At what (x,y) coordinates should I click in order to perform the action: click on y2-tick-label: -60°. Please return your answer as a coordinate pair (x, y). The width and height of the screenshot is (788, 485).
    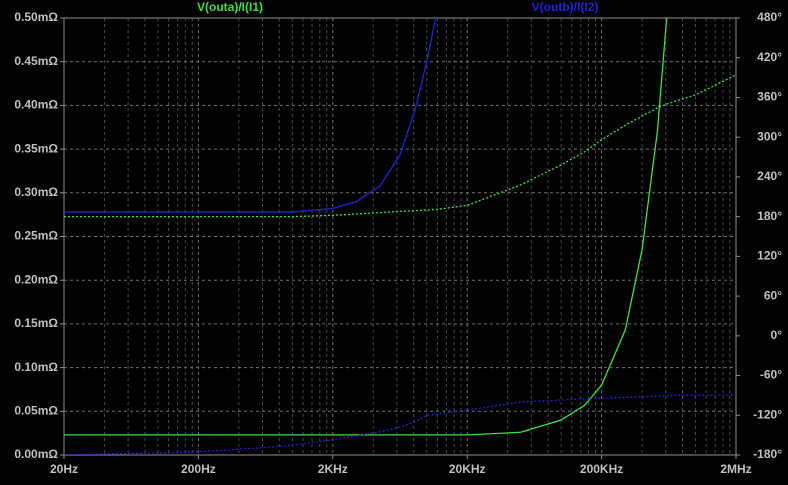
    Looking at the image, I should click on (771, 375).